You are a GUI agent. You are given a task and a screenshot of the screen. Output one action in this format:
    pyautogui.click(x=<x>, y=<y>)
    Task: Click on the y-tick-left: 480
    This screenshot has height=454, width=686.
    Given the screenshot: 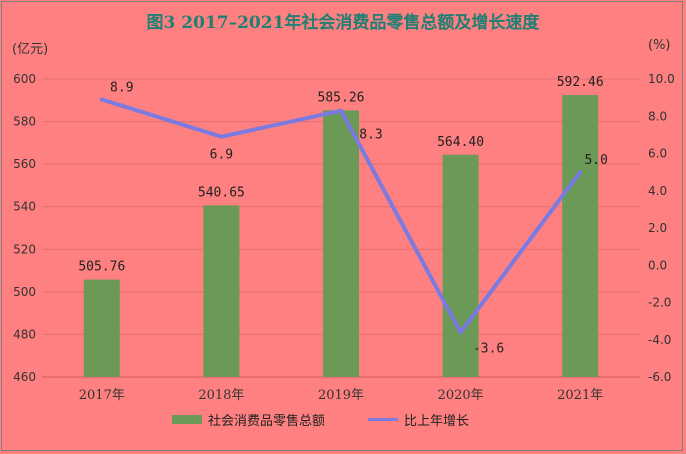 What is the action you would take?
    pyautogui.click(x=24, y=334)
    